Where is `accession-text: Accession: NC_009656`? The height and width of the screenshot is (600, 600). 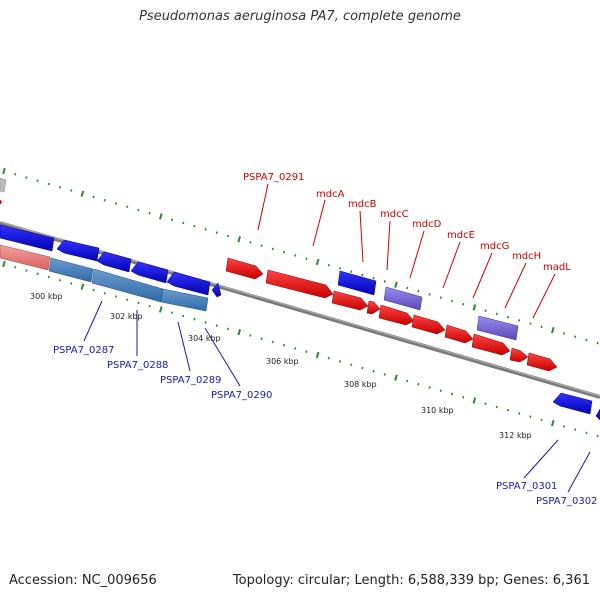
accession-text: Accession: NC_009656 is located at coordinates (83, 580).